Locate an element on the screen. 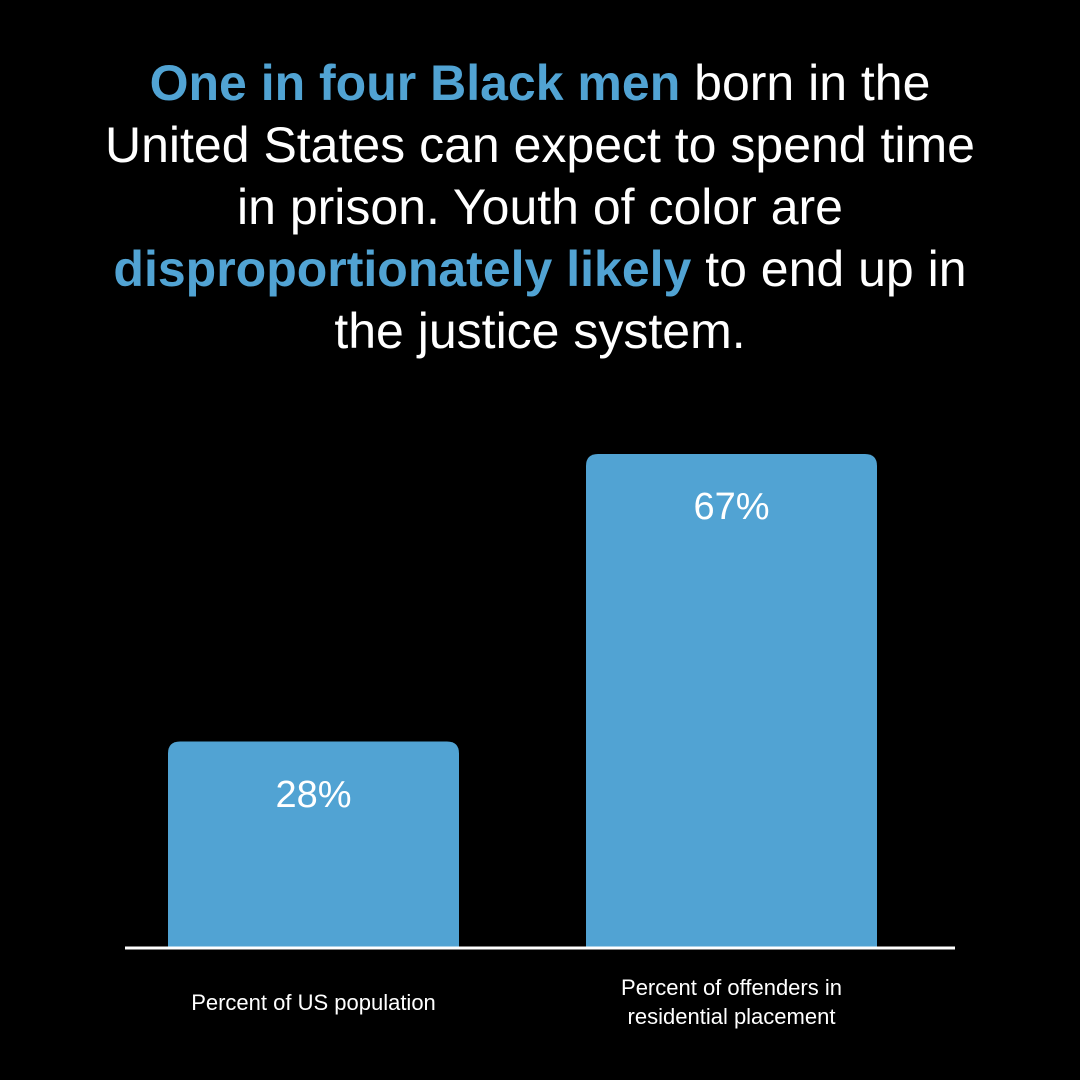 Image resolution: width=1080 pixels, height=1080 pixels. value-label: 28% is located at coordinates (313, 794).